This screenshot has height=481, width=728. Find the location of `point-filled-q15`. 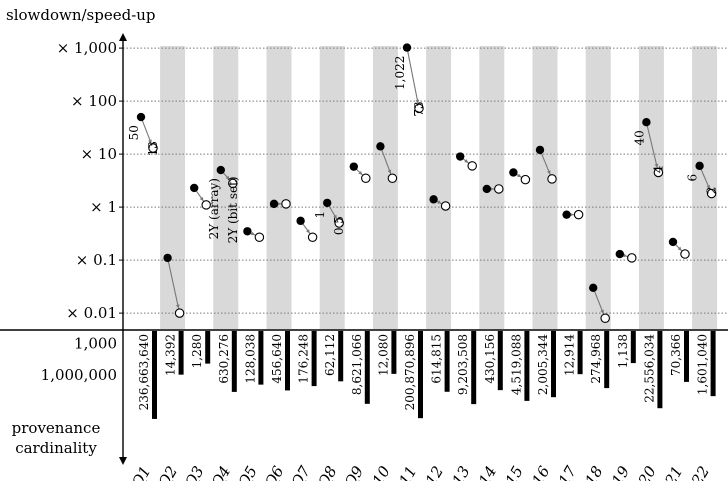

point-filled-q15 is located at coordinates (513, 172).